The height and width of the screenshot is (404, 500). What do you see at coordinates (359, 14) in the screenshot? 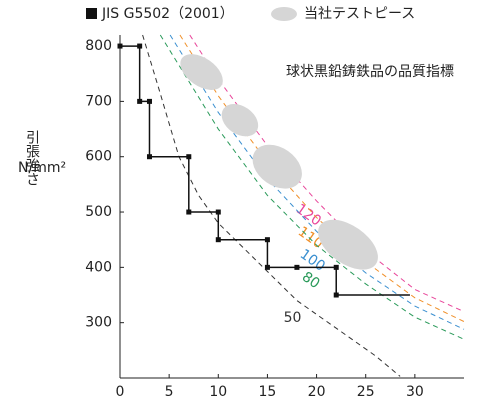
I see `legend-label: 当社テストピース` at bounding box center [359, 14].